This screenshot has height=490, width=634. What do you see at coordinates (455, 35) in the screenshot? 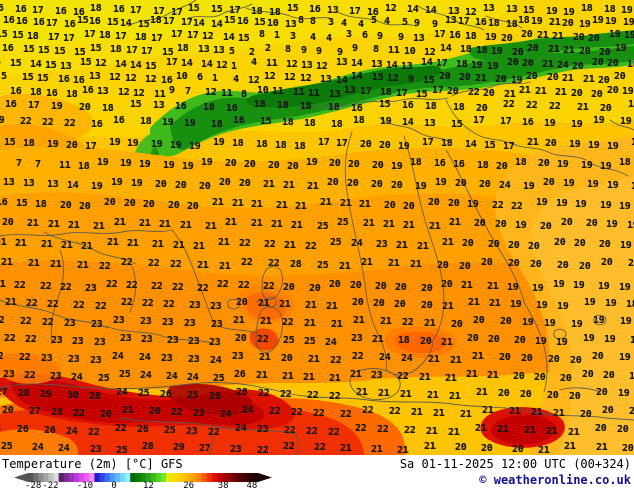
I see `temperature-value: 16` at bounding box center [455, 35].